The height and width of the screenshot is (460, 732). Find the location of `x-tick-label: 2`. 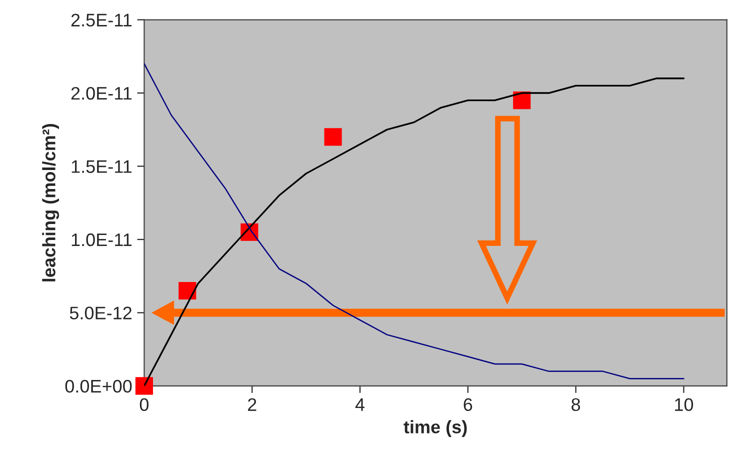

x-tick-label: 2 is located at coordinates (252, 404).